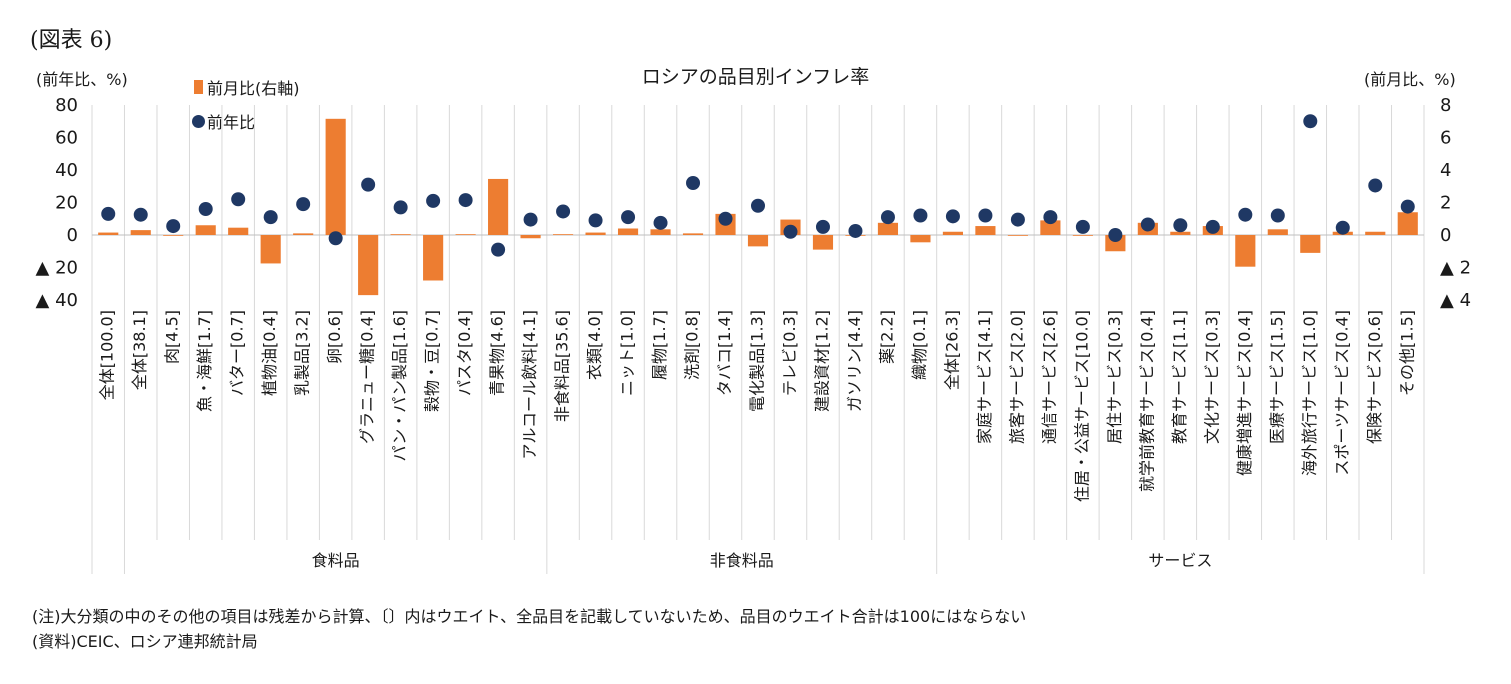 The height and width of the screenshot is (684, 1511). Describe the element at coordinates (1016, 377) in the screenshot. I see `category-label: 旅客サービス[2.0]` at that location.